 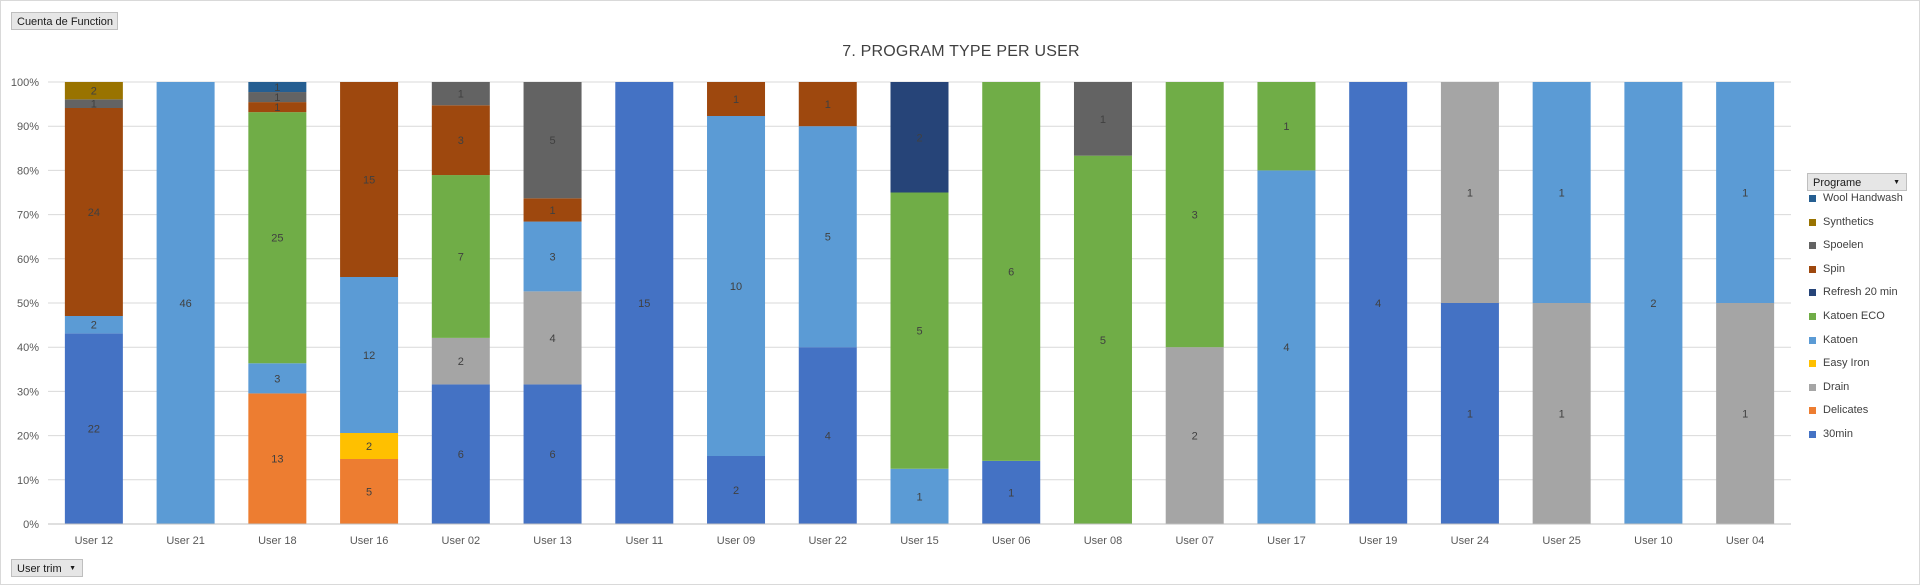 I want to click on x-tick-label: User 12, so click(x=94, y=541).